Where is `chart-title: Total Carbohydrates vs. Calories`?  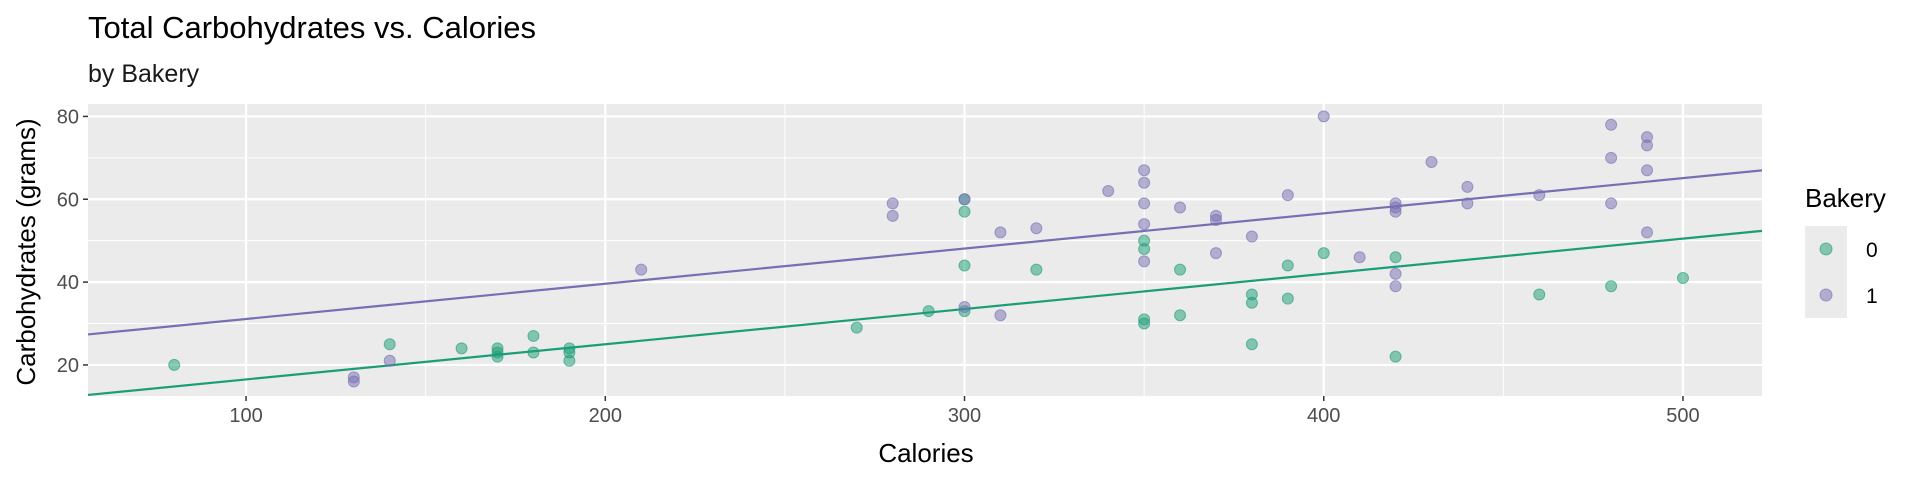 chart-title: Total Carbohydrates vs. Calories is located at coordinates (312, 27).